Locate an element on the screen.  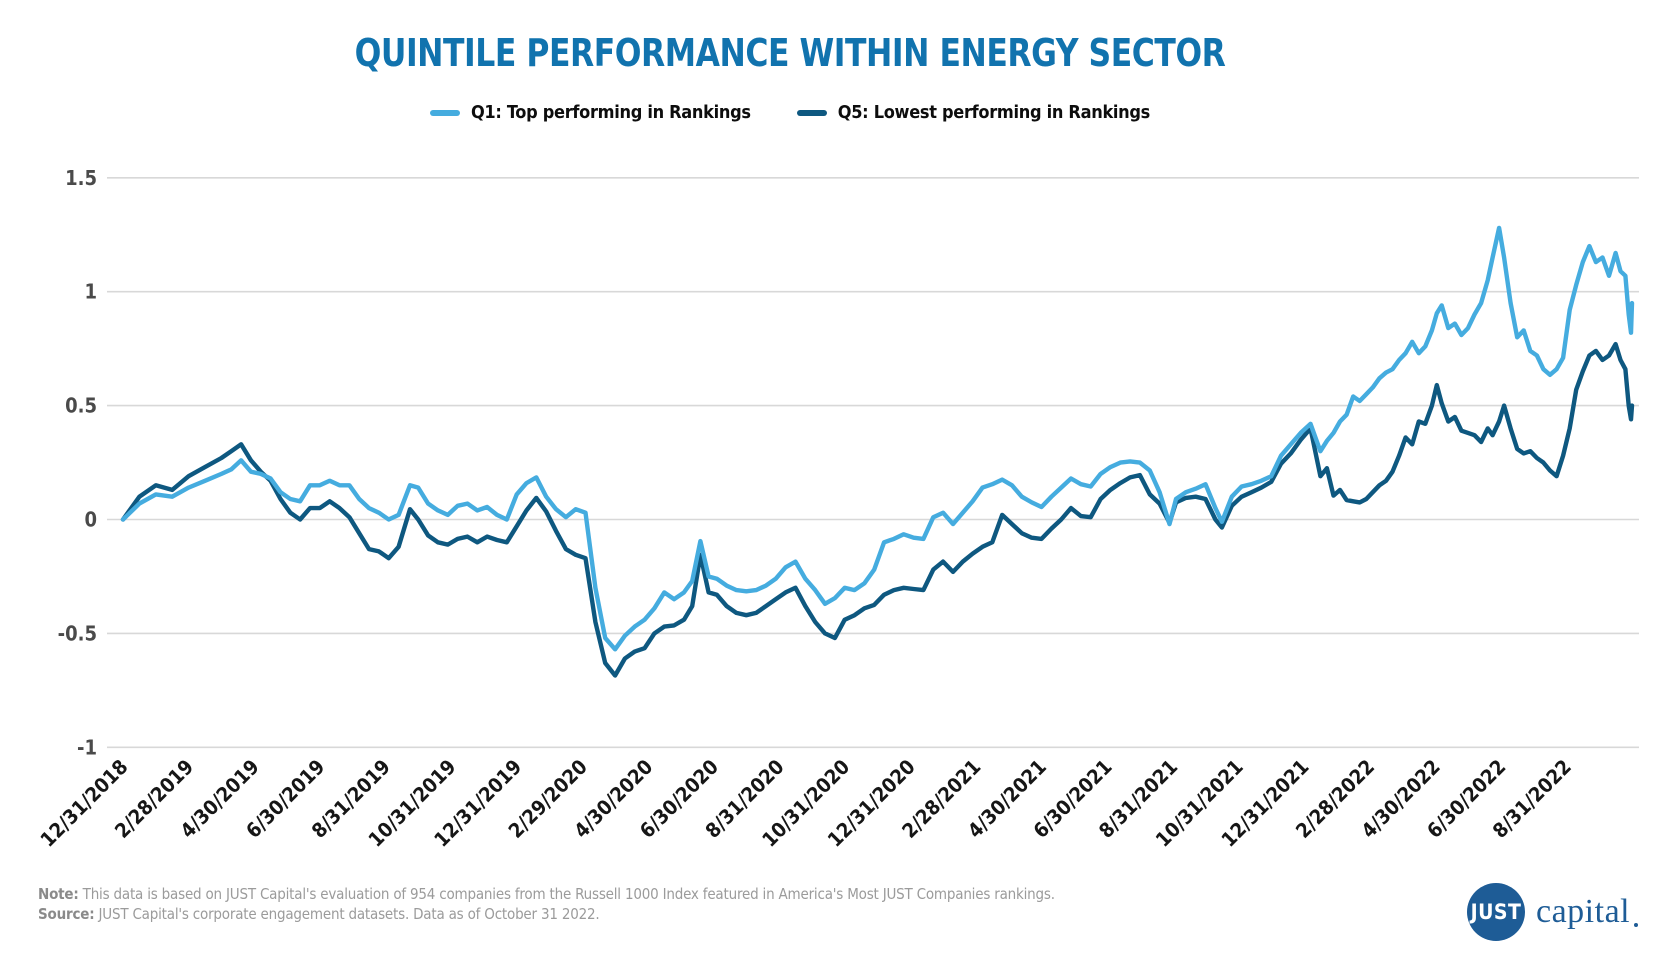
y-tick-label: -0.5 is located at coordinates (77, 633).